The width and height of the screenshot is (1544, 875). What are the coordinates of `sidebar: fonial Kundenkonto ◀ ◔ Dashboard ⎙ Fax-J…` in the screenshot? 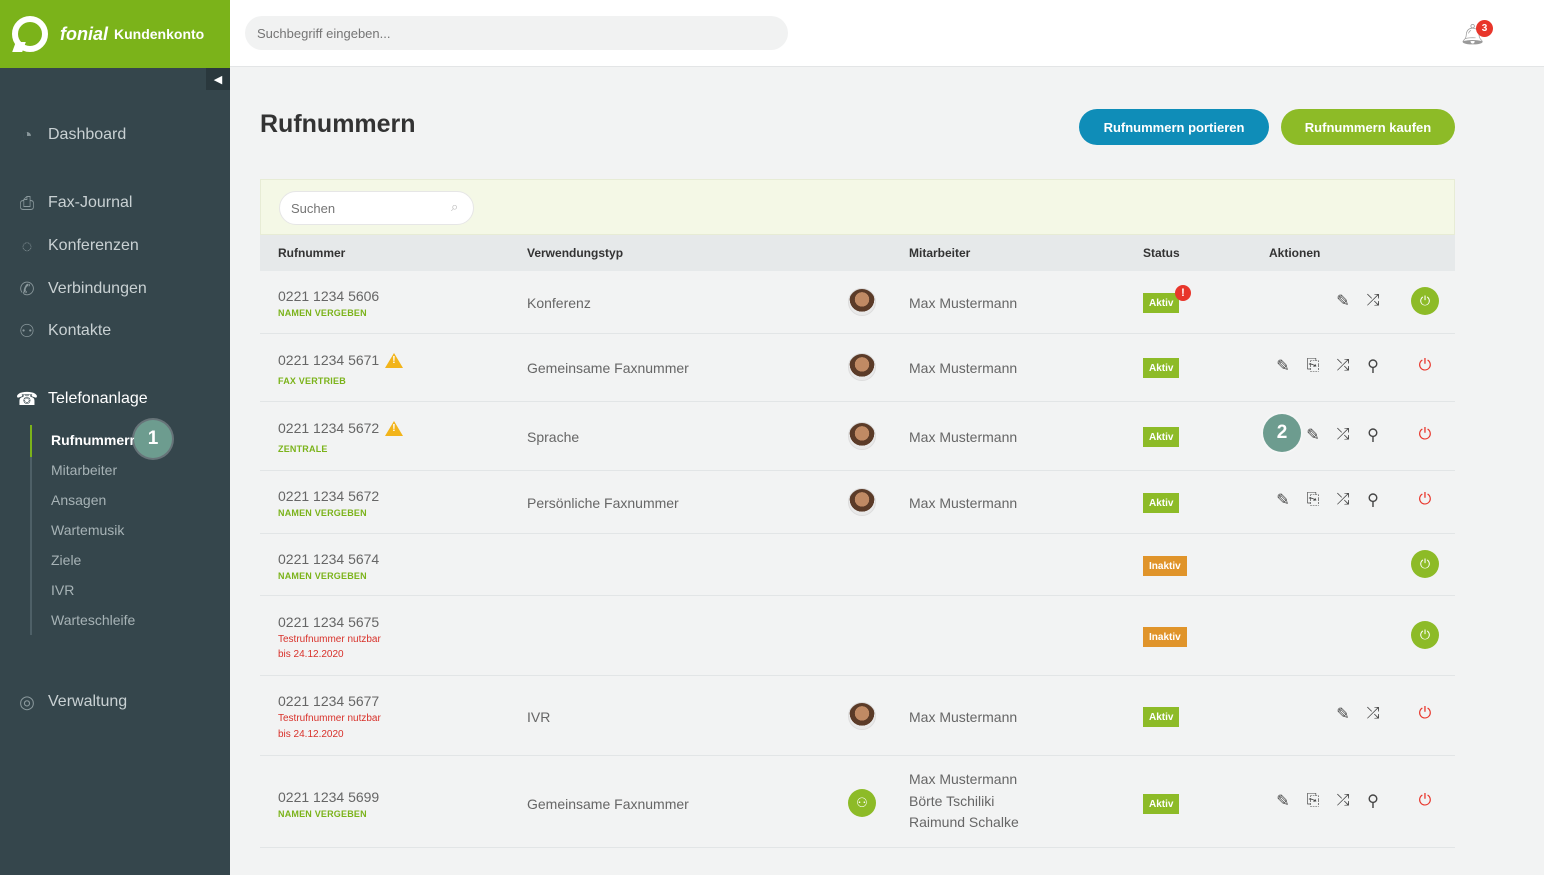 It's located at (115, 437).